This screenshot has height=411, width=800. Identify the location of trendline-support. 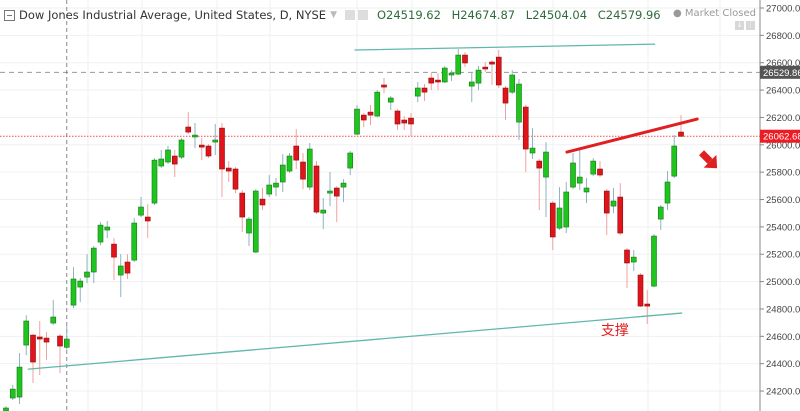
(355, 341).